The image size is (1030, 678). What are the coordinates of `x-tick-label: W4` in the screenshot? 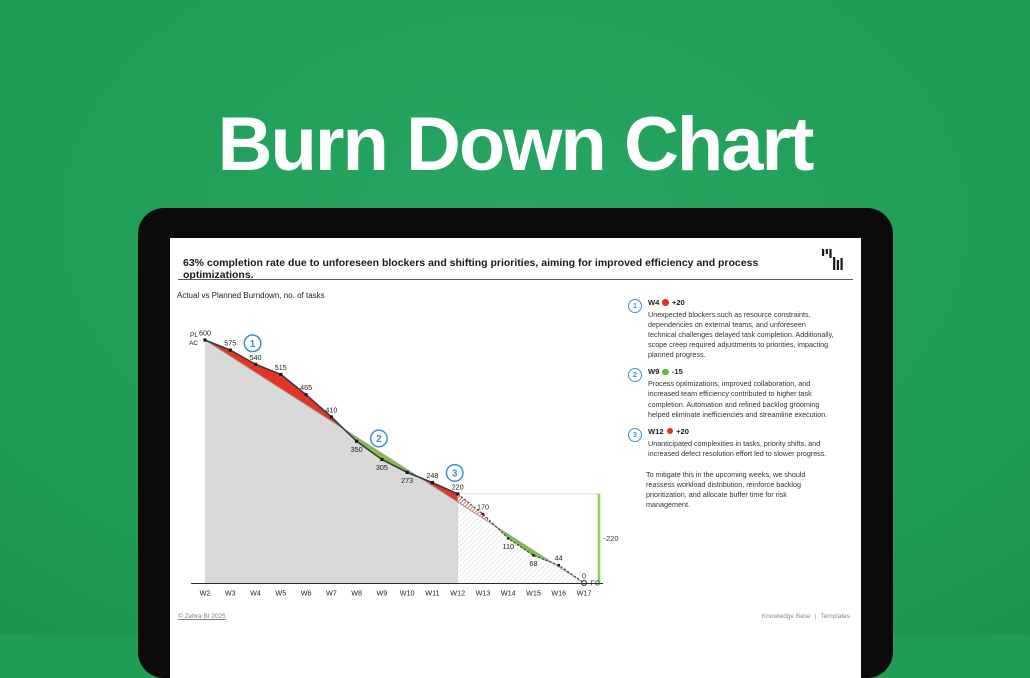 It's located at (255, 593).